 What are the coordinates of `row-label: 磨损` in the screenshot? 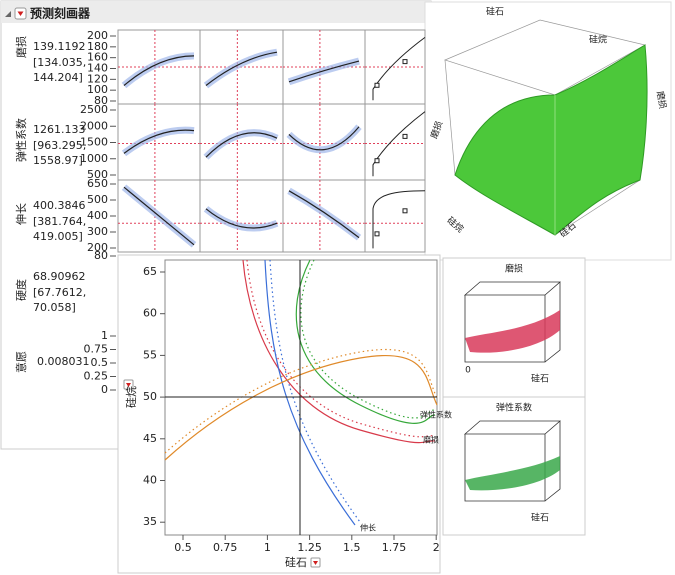 It's located at (21, 47).